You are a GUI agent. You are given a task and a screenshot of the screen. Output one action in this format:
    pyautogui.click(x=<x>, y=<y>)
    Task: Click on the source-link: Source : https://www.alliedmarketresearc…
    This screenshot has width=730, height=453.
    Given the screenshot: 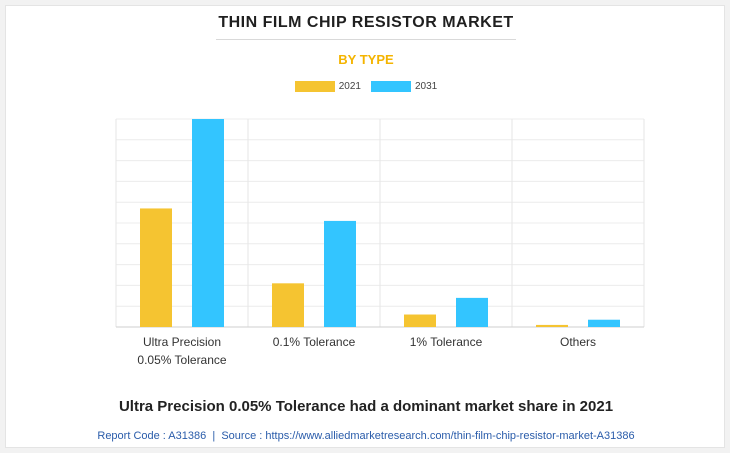 What is the action you would take?
    pyautogui.click(x=428, y=436)
    